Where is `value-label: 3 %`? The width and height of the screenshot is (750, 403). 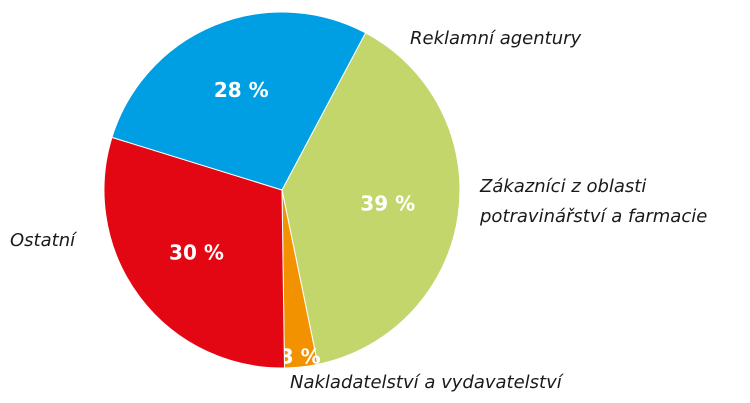 value-label: 3 % is located at coordinates (300, 357).